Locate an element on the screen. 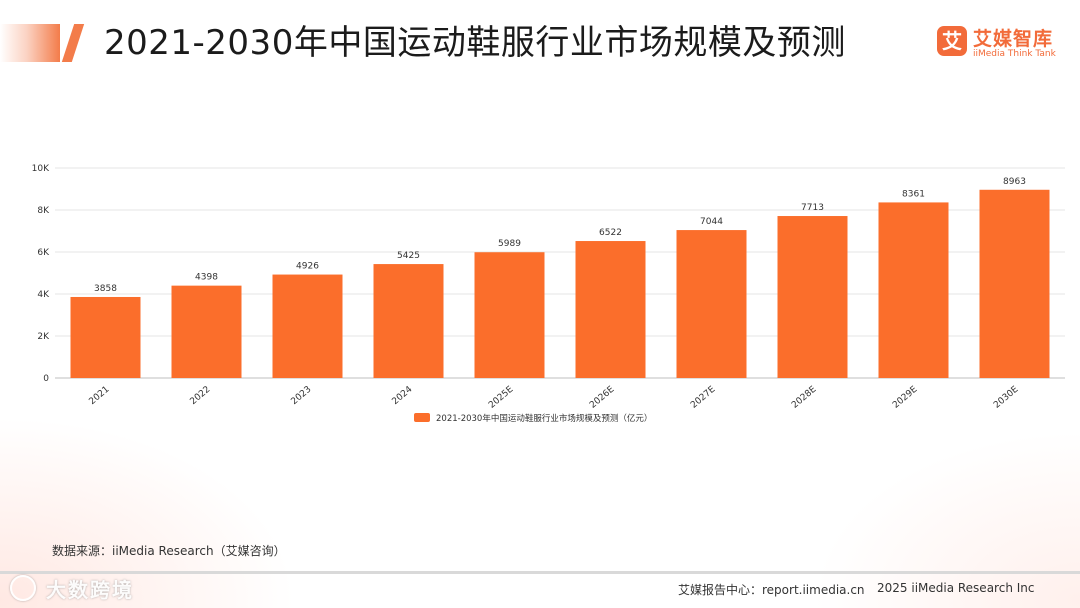  x-tick-label: 2023 is located at coordinates (301, 396).